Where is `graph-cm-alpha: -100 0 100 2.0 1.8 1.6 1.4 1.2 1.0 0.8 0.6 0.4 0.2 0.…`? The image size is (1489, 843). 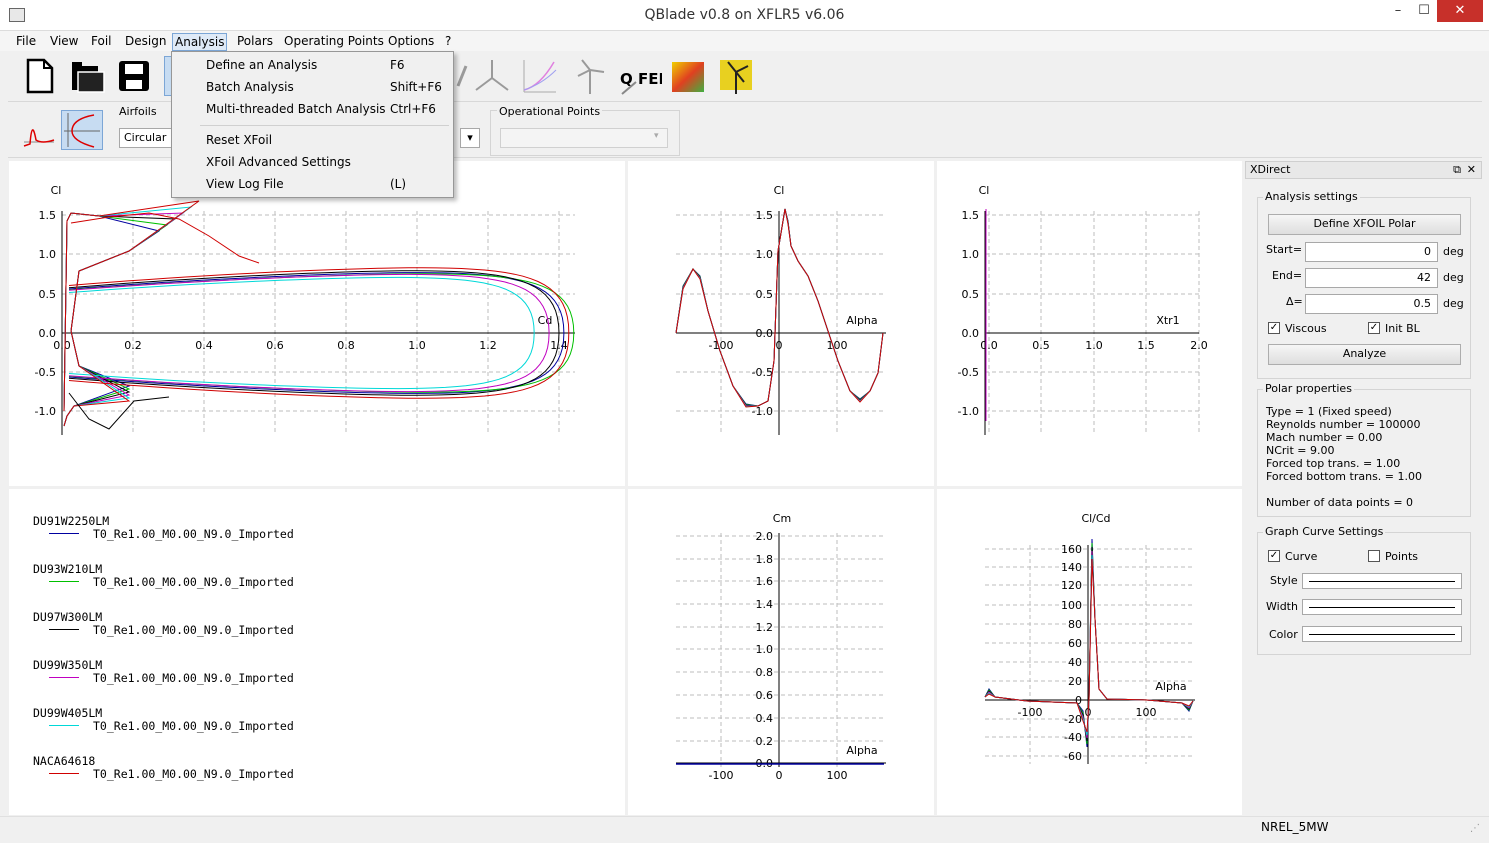 graph-cm-alpha: -100 0 100 2.0 1.8 1.6 1.4 1.2 1.0 0.8 0.6 0.4 0.2 0.… is located at coordinates (781, 652).